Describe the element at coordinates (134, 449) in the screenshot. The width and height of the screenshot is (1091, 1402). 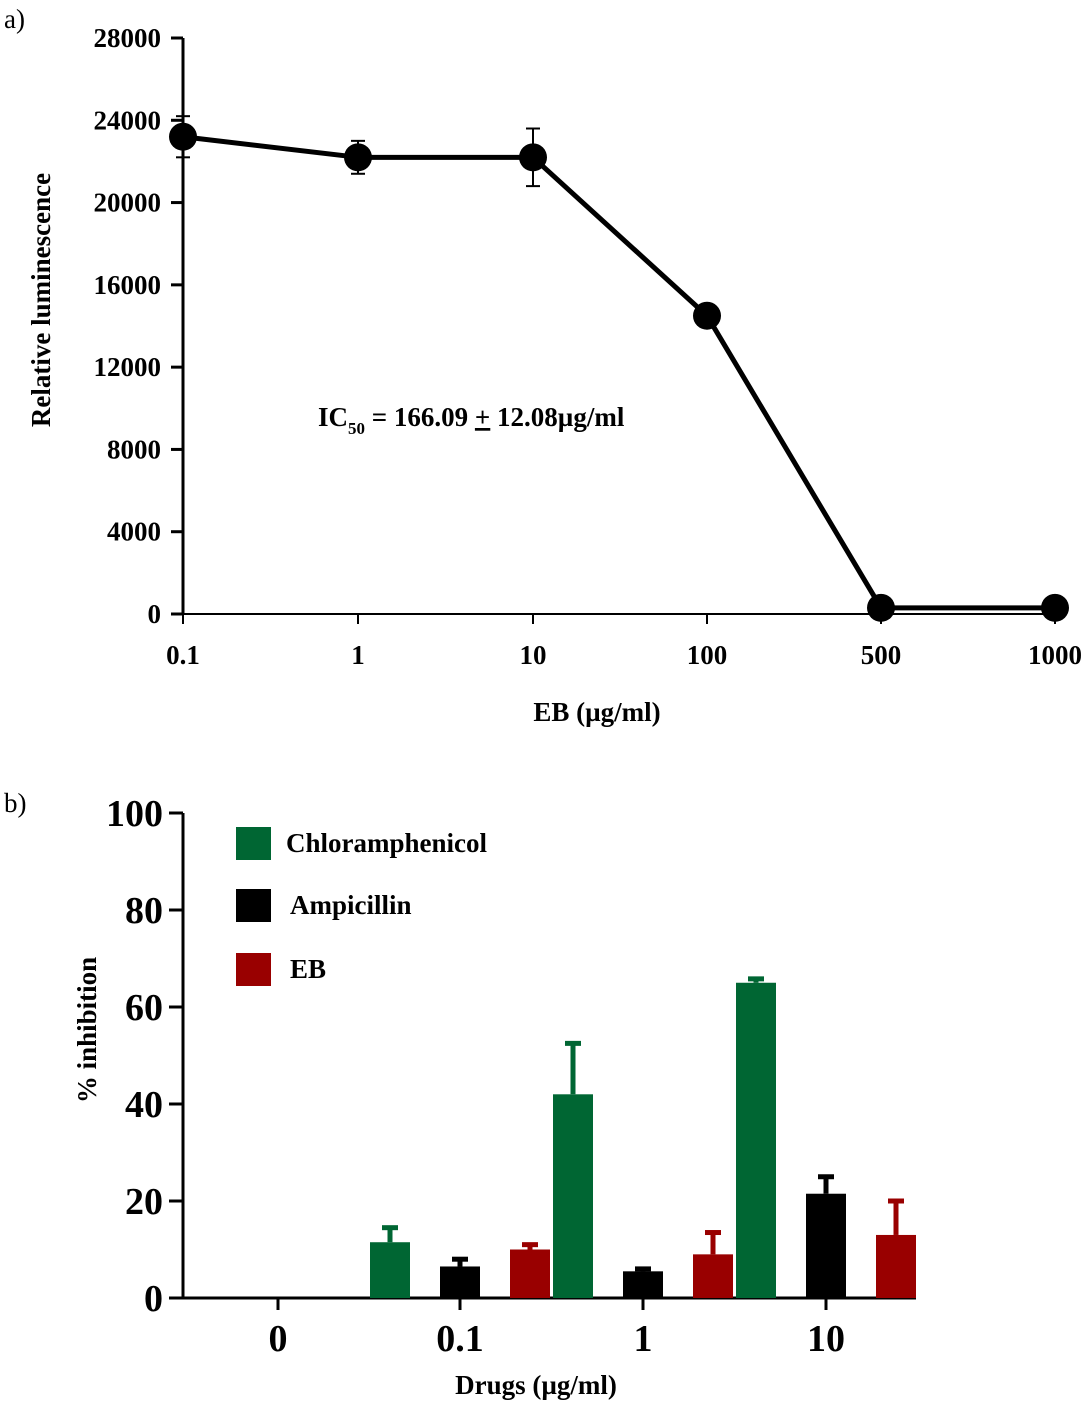
I see `y-tick-label: 8000` at that location.